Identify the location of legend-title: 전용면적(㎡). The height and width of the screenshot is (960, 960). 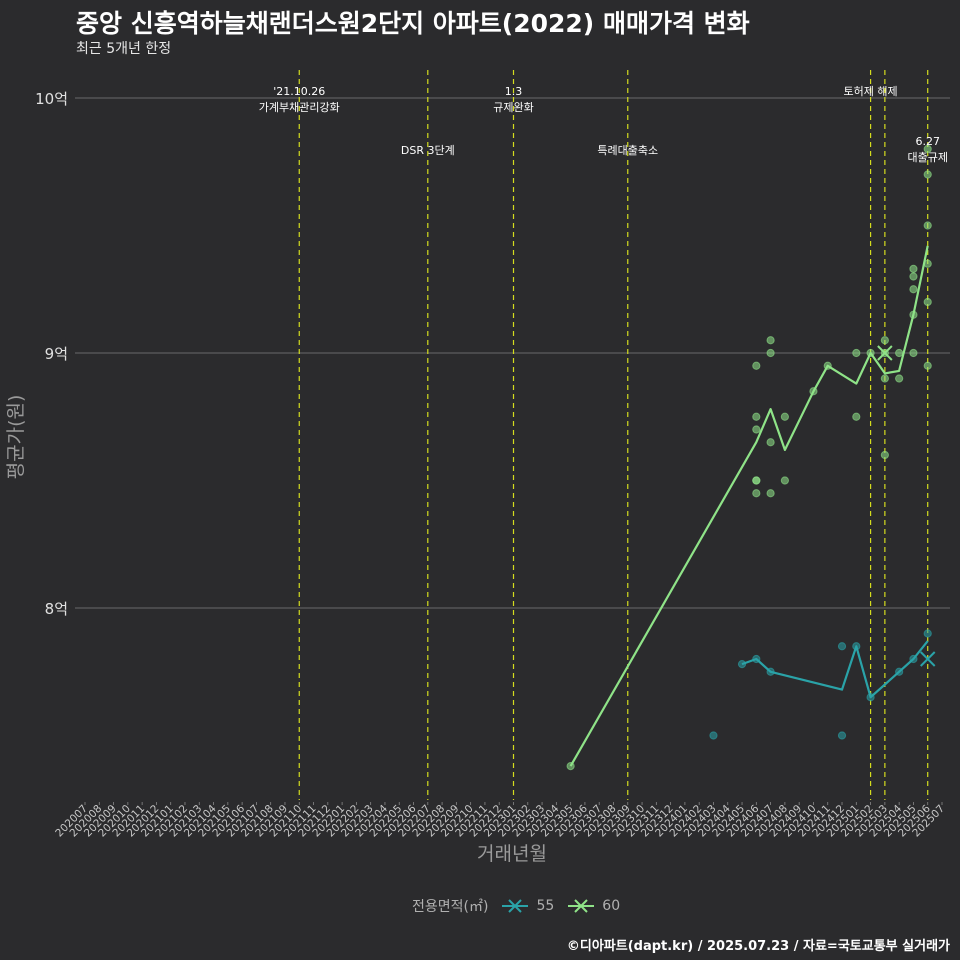
(450, 907).